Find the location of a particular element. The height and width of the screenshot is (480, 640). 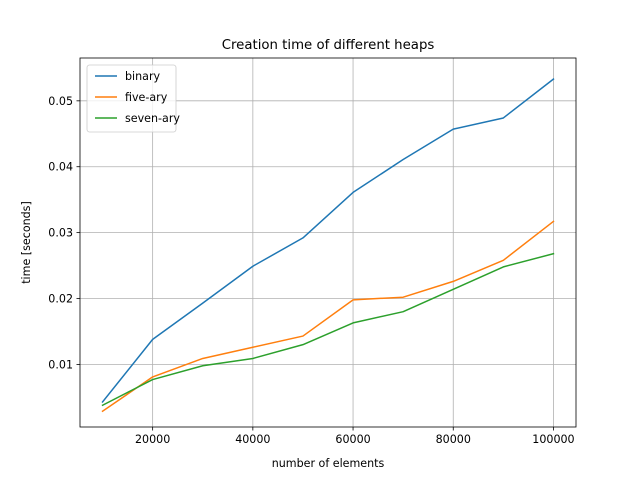

y-tick-label: 0.01 is located at coordinates (60, 364).